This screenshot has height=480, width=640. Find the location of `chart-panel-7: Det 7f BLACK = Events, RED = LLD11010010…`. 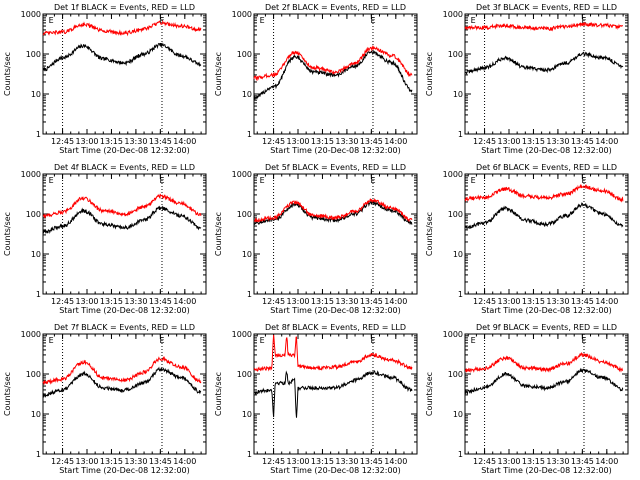

chart-panel-7: Det 7f BLACK = Events, RED = LLD11010010… is located at coordinates (104, 399).